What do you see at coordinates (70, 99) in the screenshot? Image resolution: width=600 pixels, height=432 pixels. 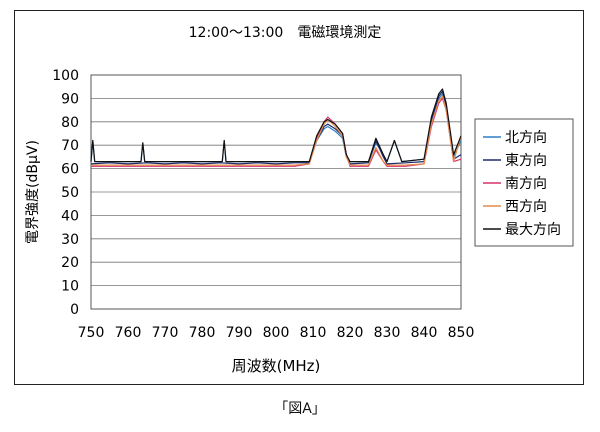 I see `y-tick-label: 90` at bounding box center [70, 99].